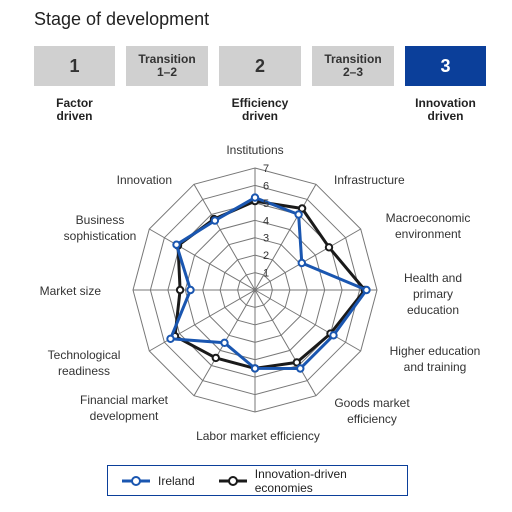 The image size is (512, 512). Describe the element at coordinates (84, 355) in the screenshot. I see `axis-label-line: Technological` at that location.